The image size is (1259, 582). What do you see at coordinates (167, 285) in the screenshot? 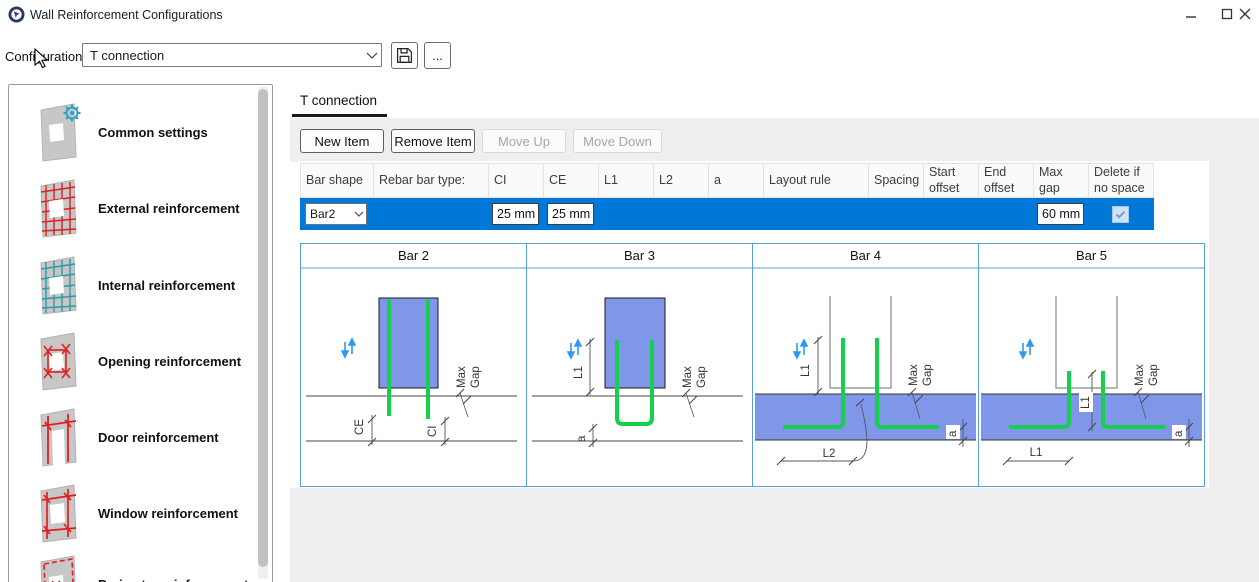
I see `sidebar-item-label: Internal reinforcement` at bounding box center [167, 285].